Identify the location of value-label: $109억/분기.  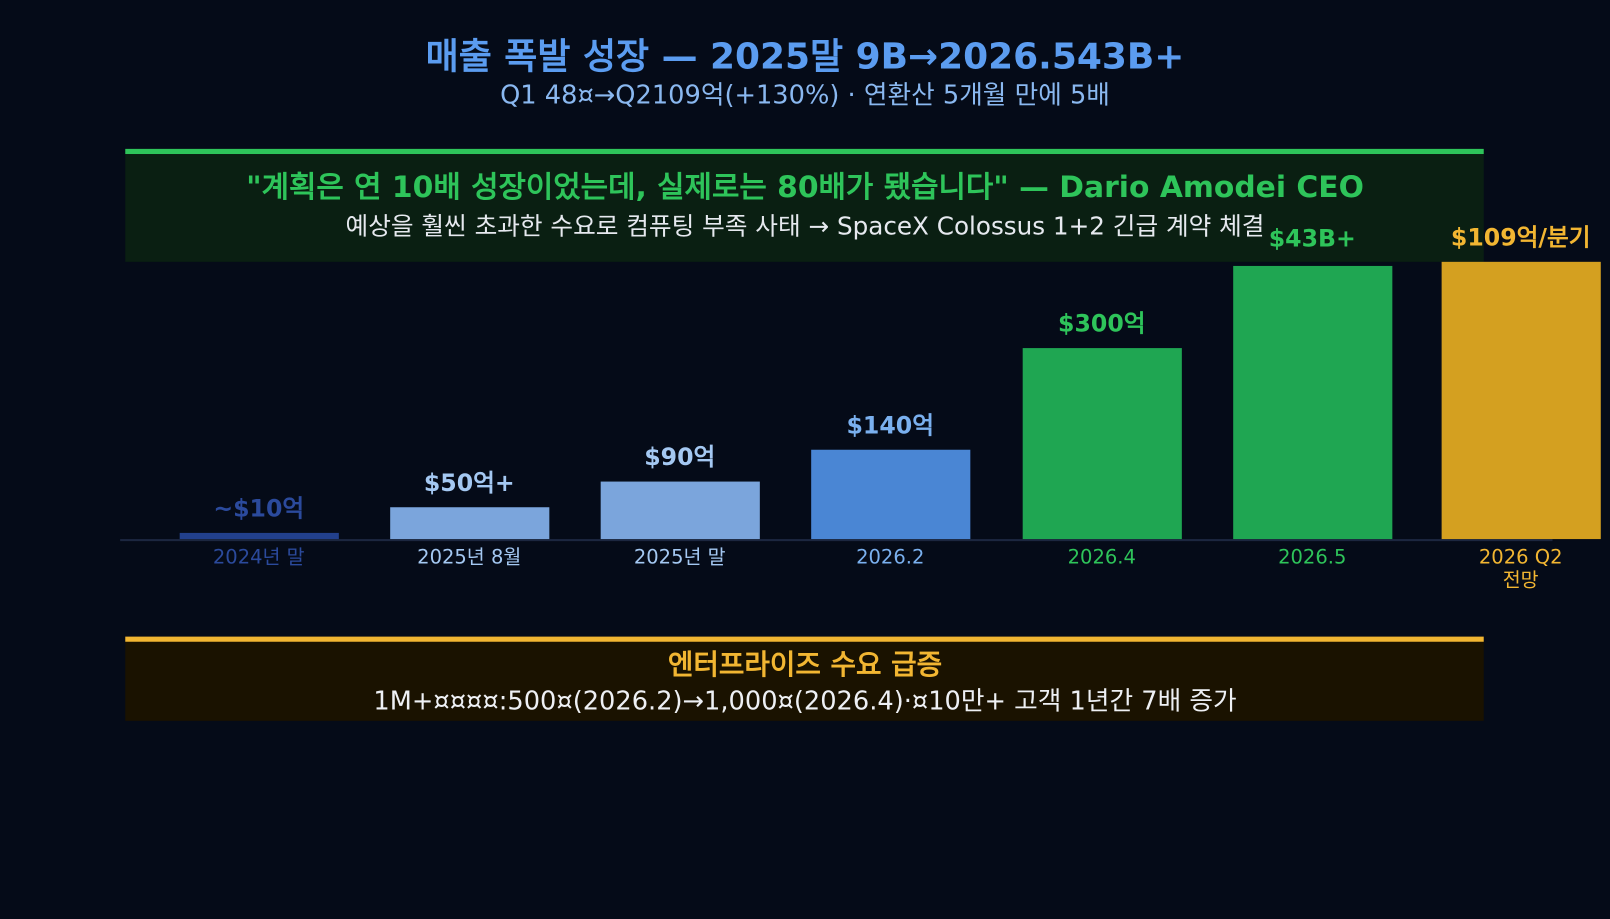
(1520, 238).